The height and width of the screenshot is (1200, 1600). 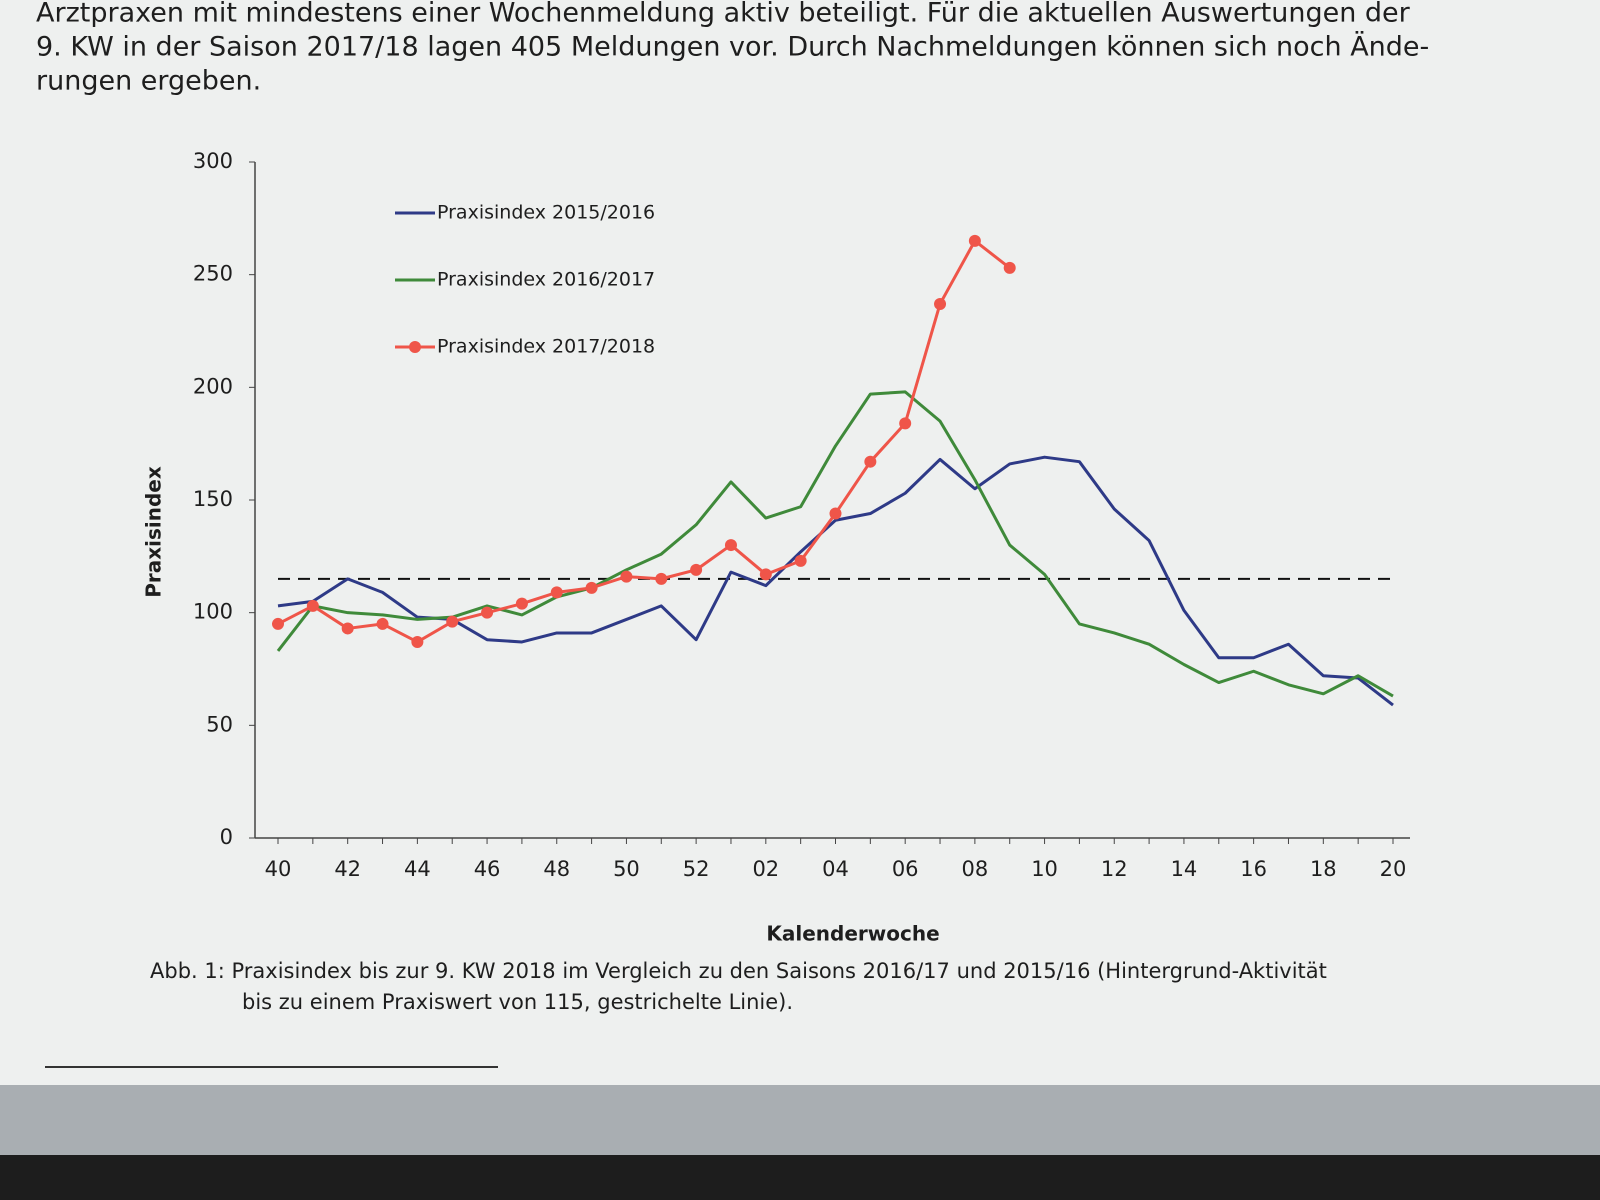 What do you see at coordinates (1184, 869) in the screenshot?
I see `x-tick-label: 14` at bounding box center [1184, 869].